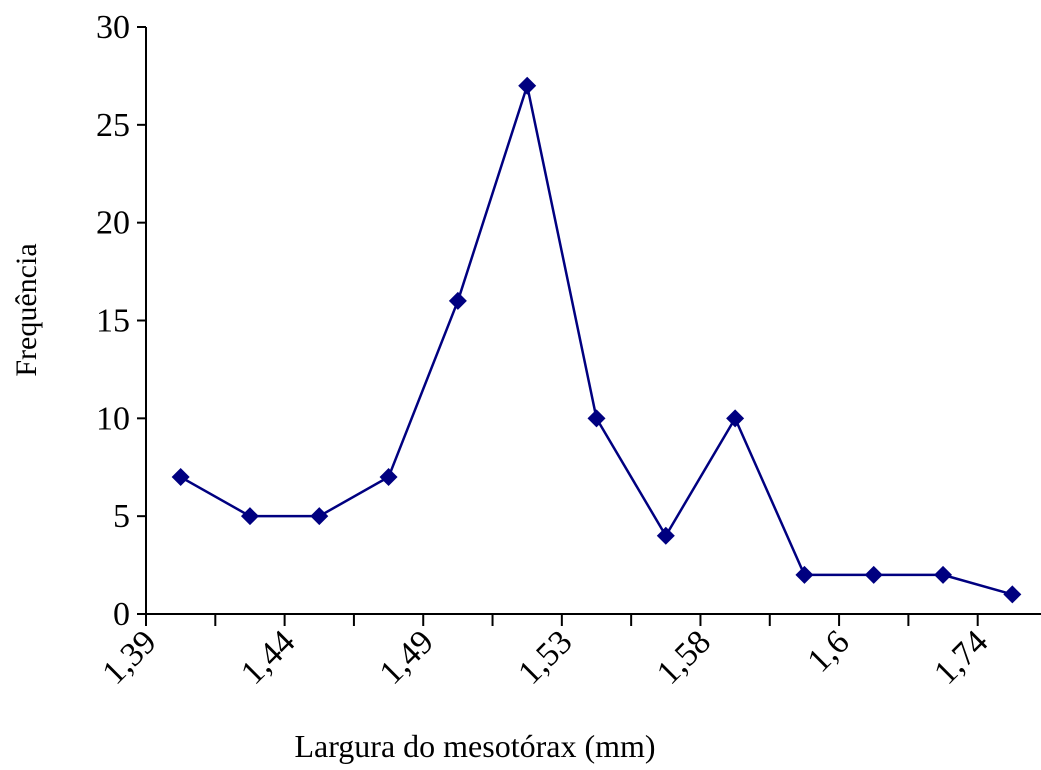  I want to click on x-tick-label: 1,49, so click(407, 657).